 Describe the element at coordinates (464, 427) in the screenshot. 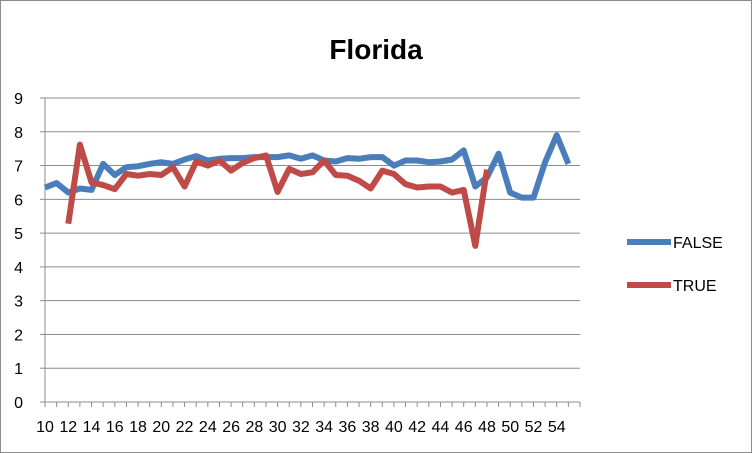

I see `x-tick-label: 46` at that location.